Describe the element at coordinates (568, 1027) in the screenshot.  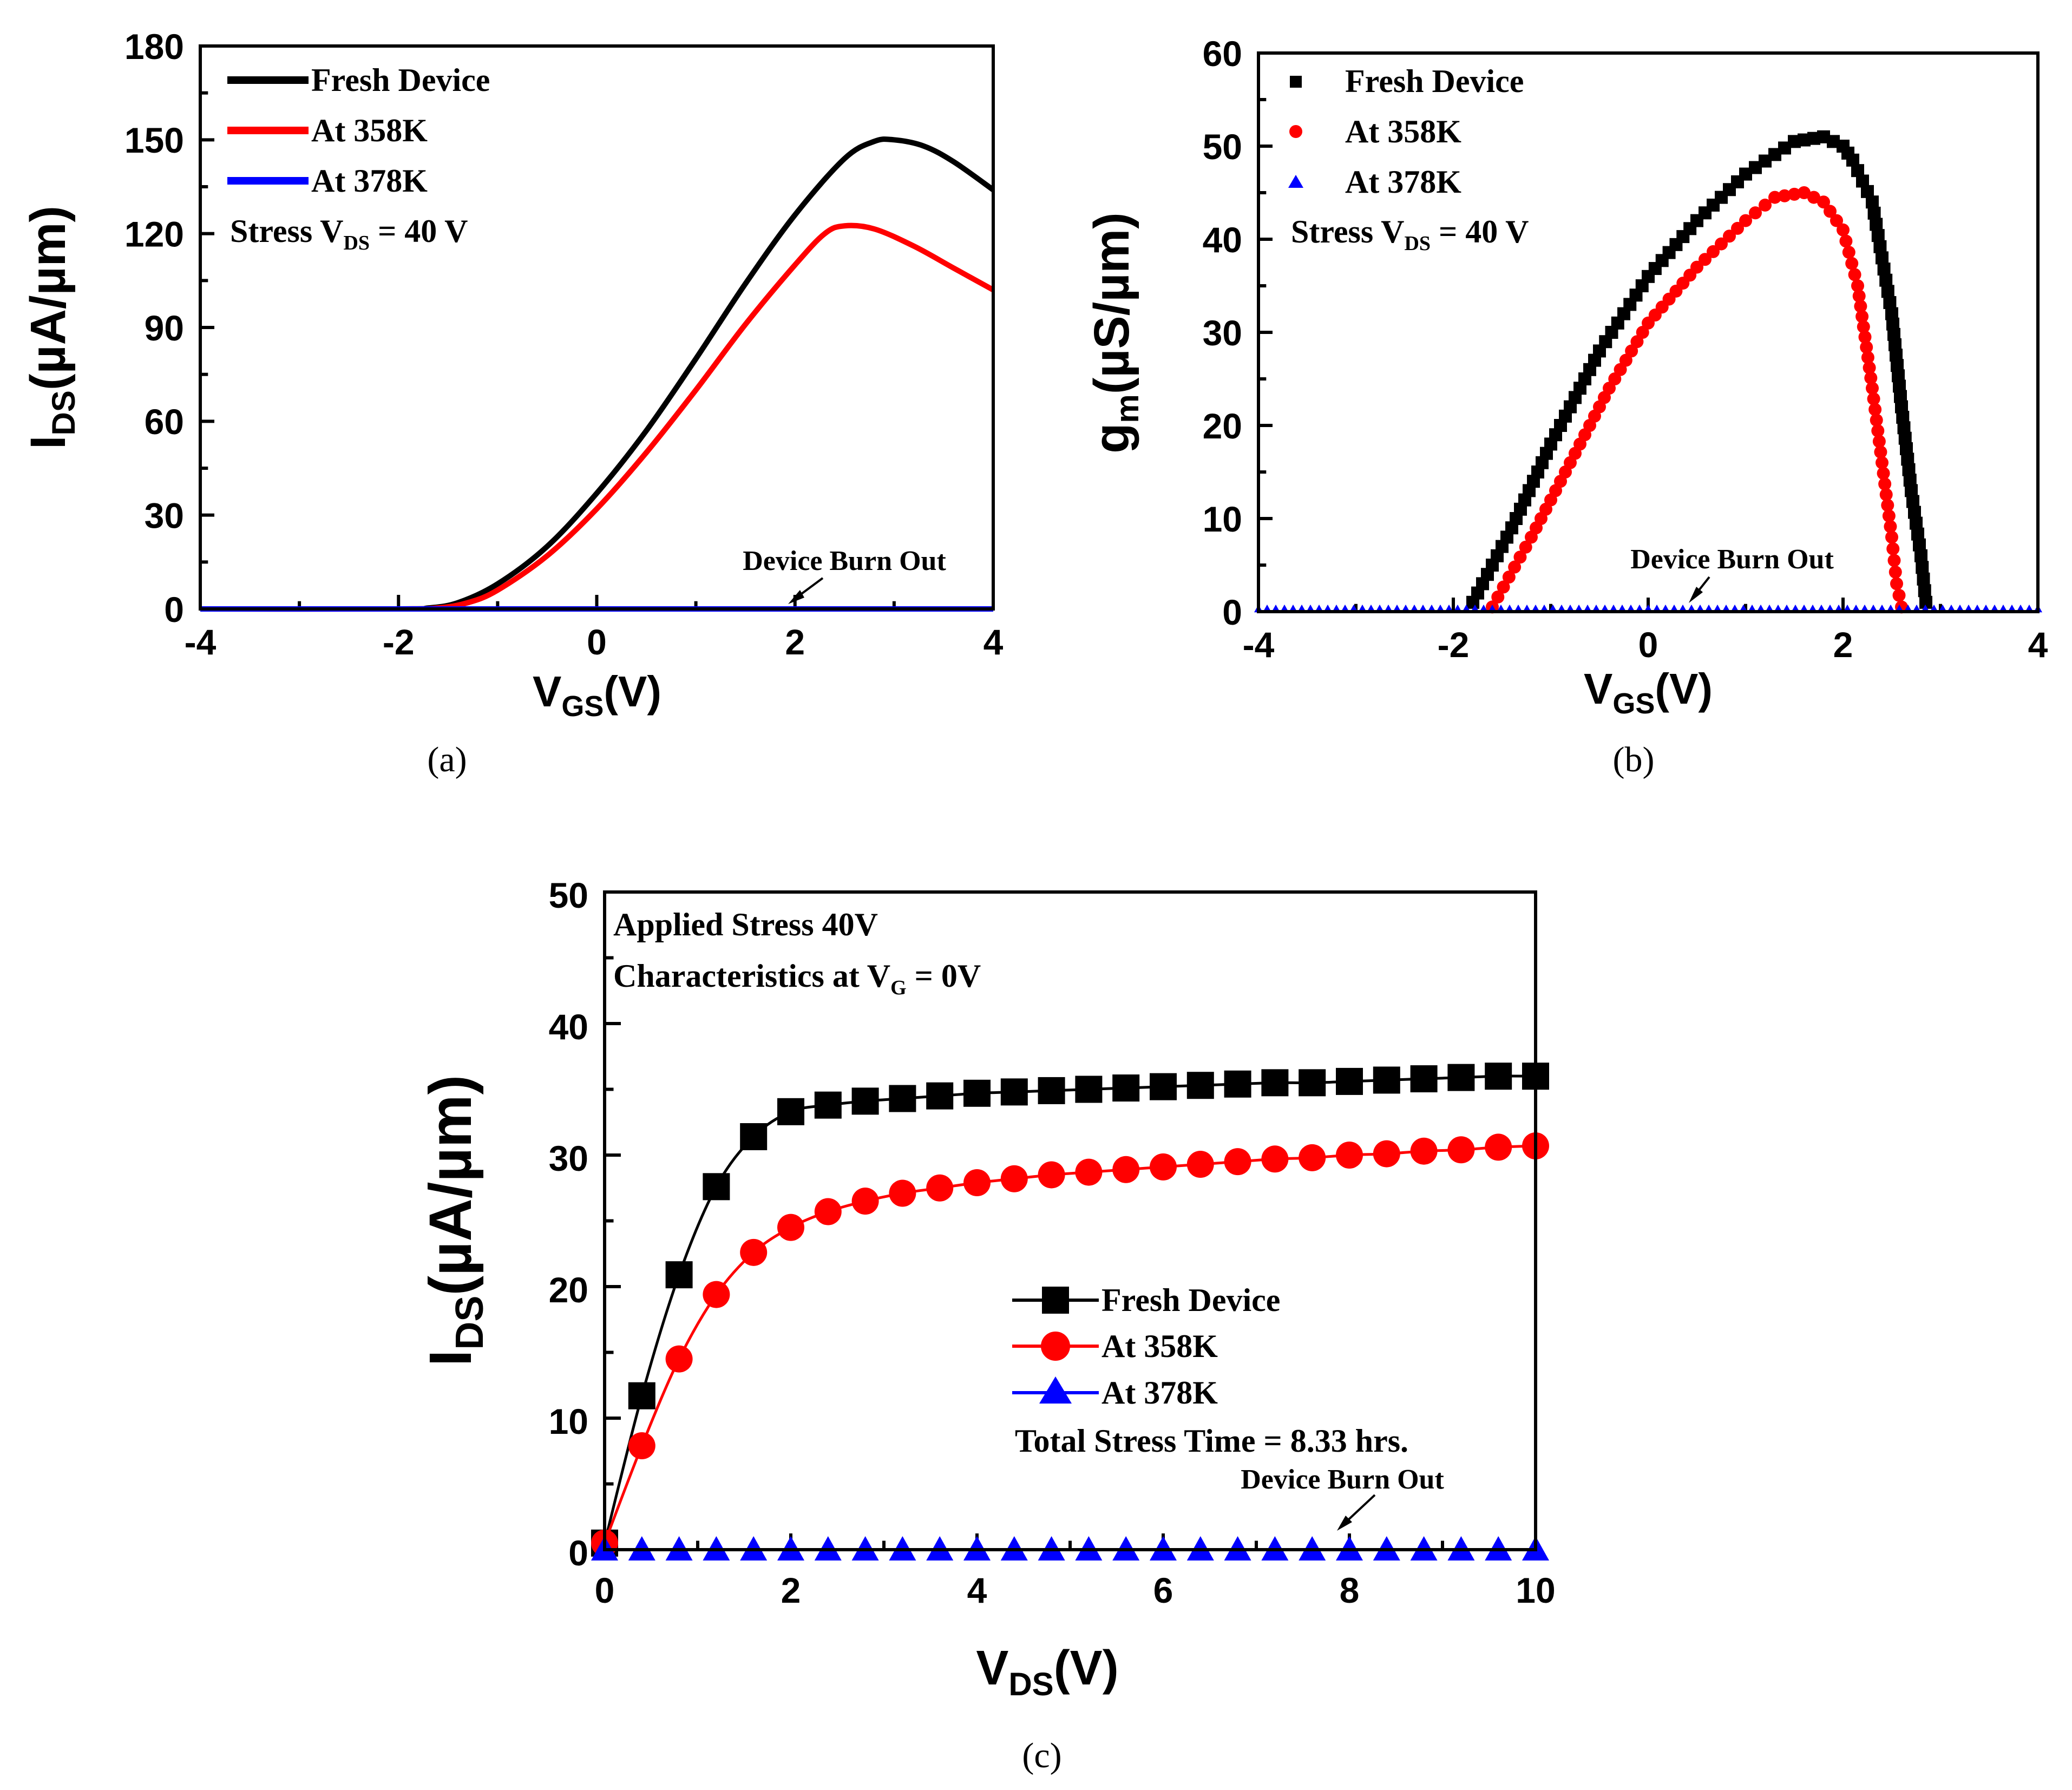
I see `y-tick-label: 40` at that location.